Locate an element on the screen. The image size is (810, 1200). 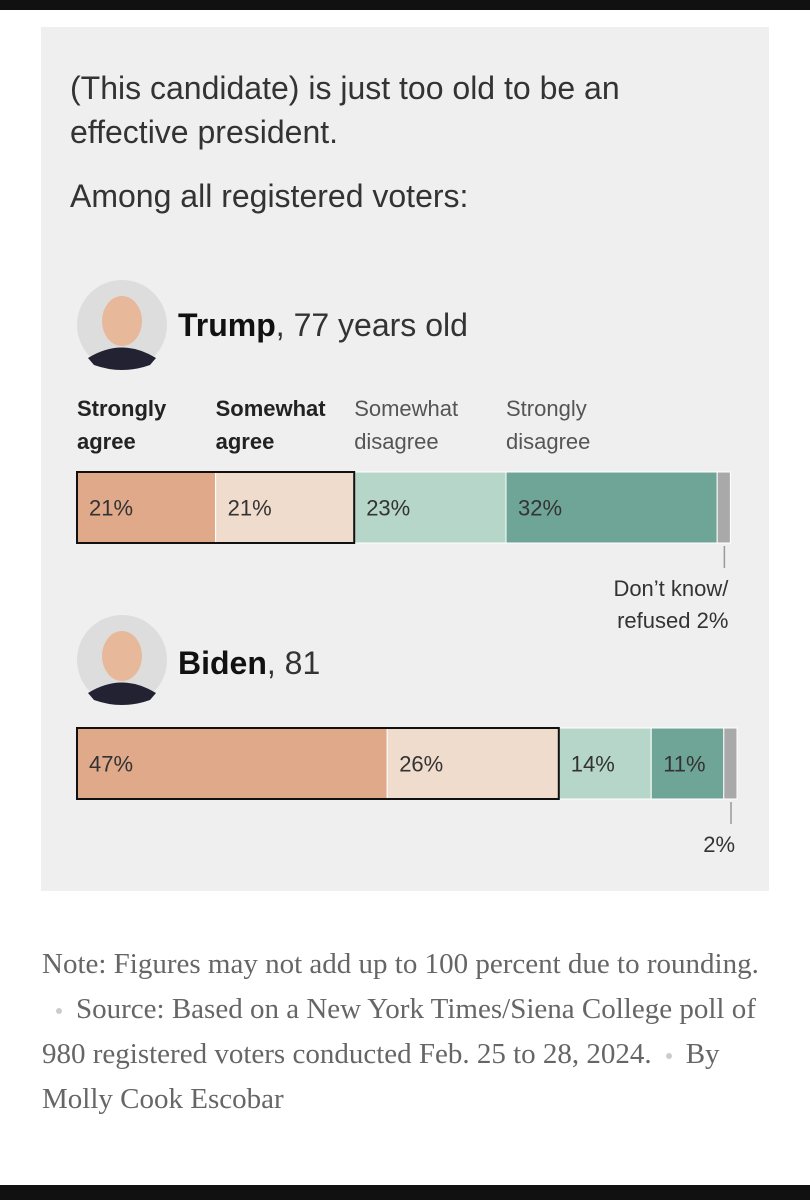
category-label: Biden, 81 is located at coordinates (249, 663).